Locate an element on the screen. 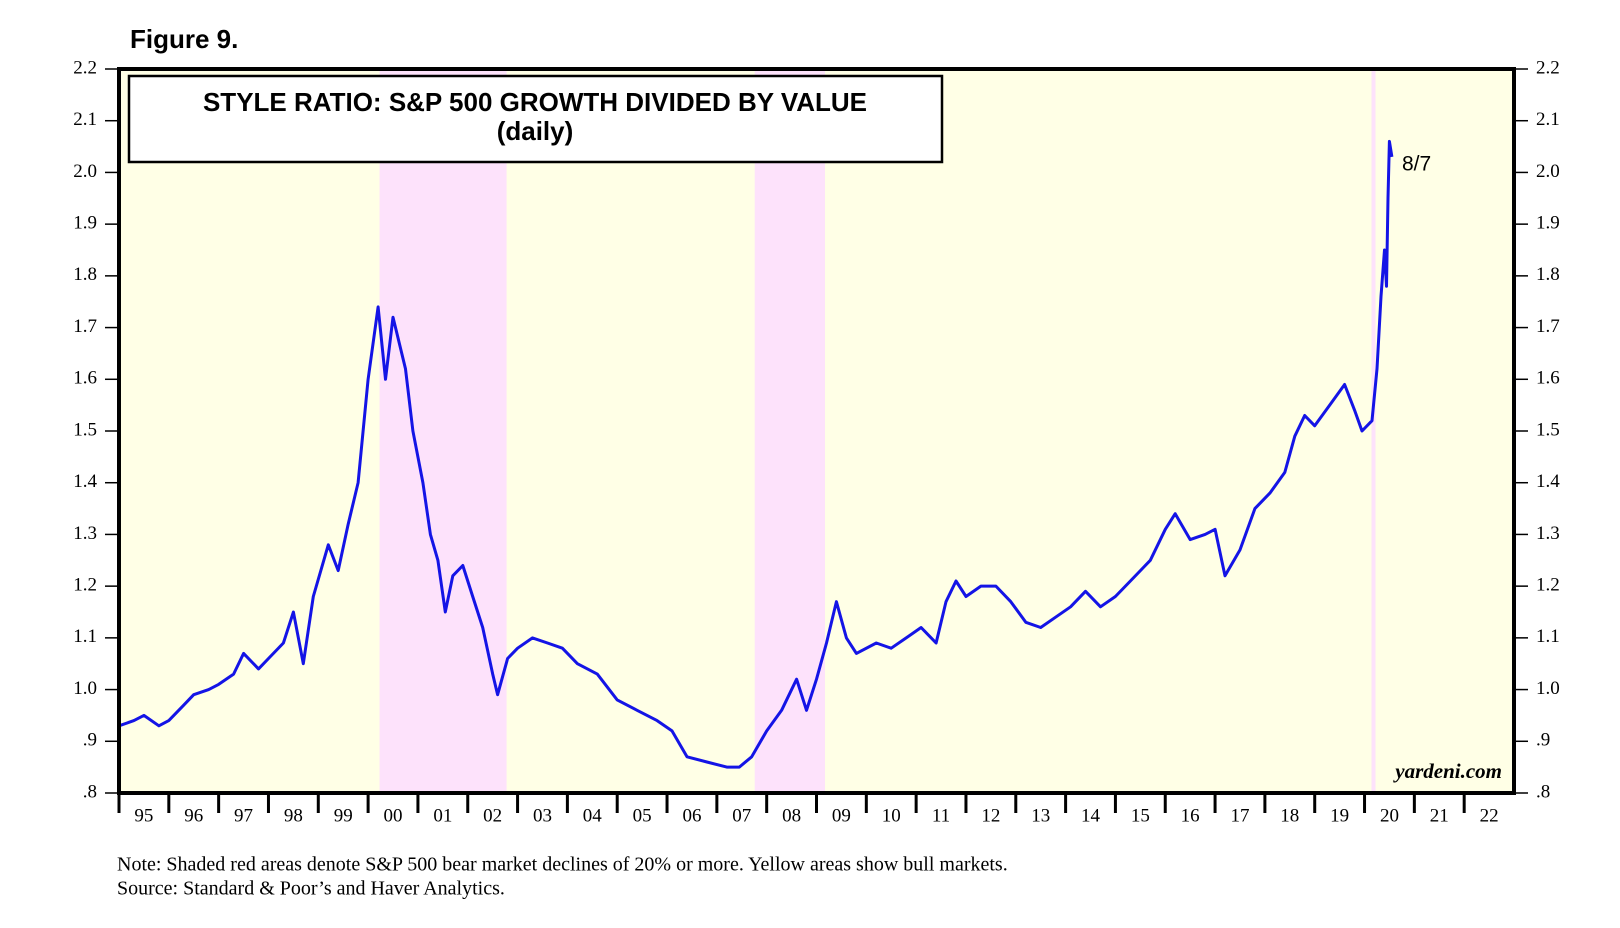 The height and width of the screenshot is (928, 1620). y2-tick-label: 2.0 is located at coordinates (1548, 171).